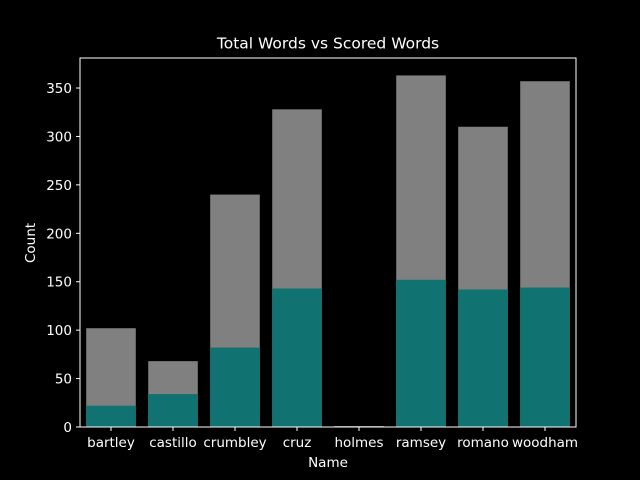 The image size is (640, 480). Describe the element at coordinates (235, 387) in the screenshot. I see `bar-series-2-crumbley` at that location.